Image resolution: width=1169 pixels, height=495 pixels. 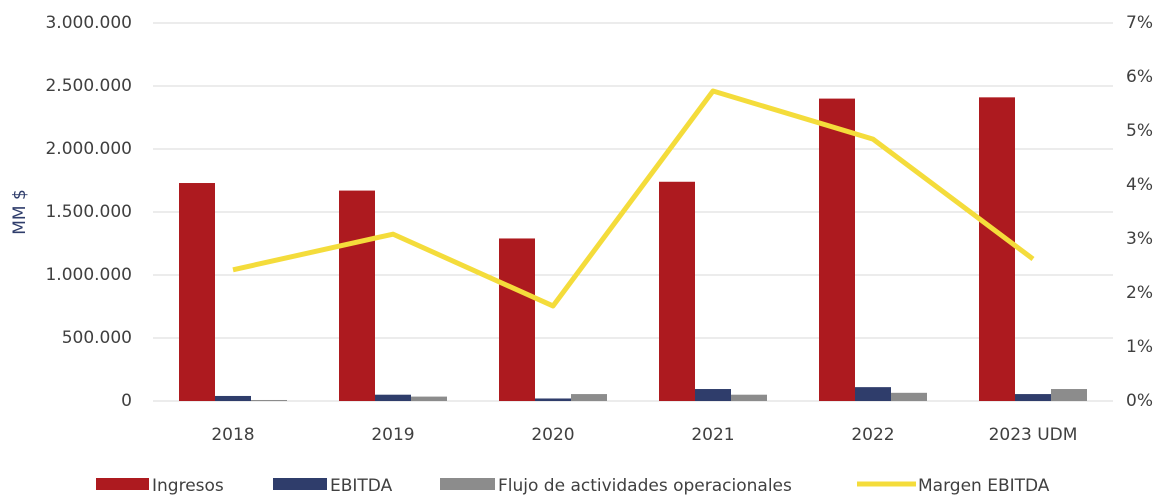 What do you see at coordinates (88, 149) in the screenshot?
I see `y-tick-label: 2.000.000` at bounding box center [88, 149].